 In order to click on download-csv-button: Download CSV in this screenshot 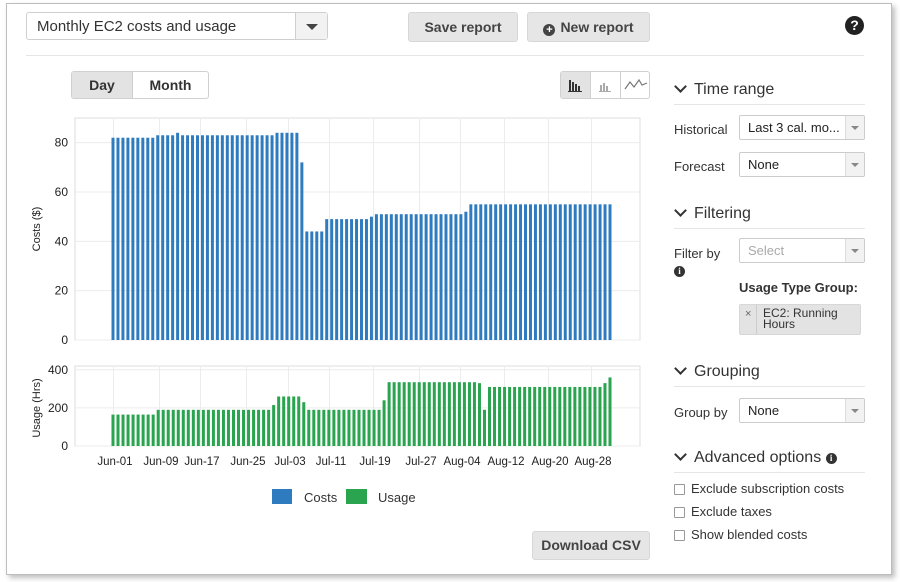, I will do `click(591, 545)`.